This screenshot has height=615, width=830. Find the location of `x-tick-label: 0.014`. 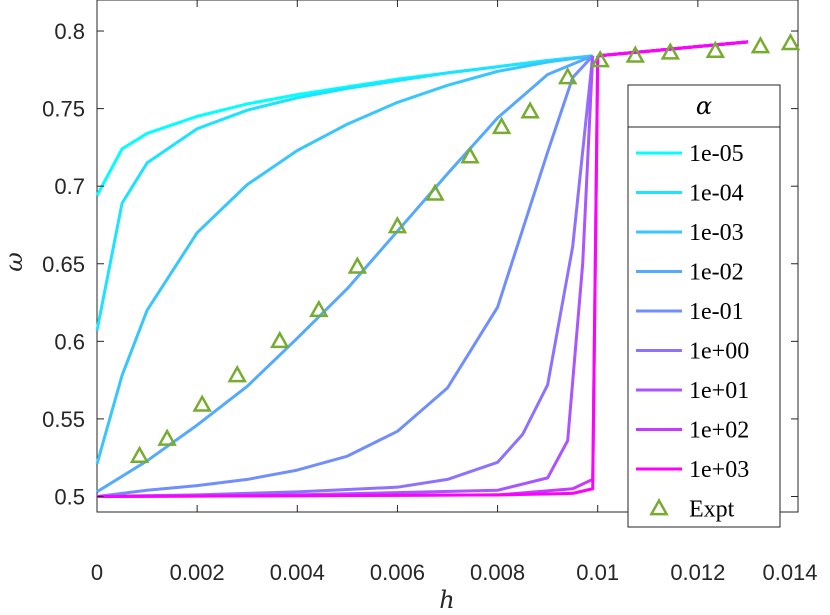

x-tick-label: 0.014 is located at coordinates (789, 572).